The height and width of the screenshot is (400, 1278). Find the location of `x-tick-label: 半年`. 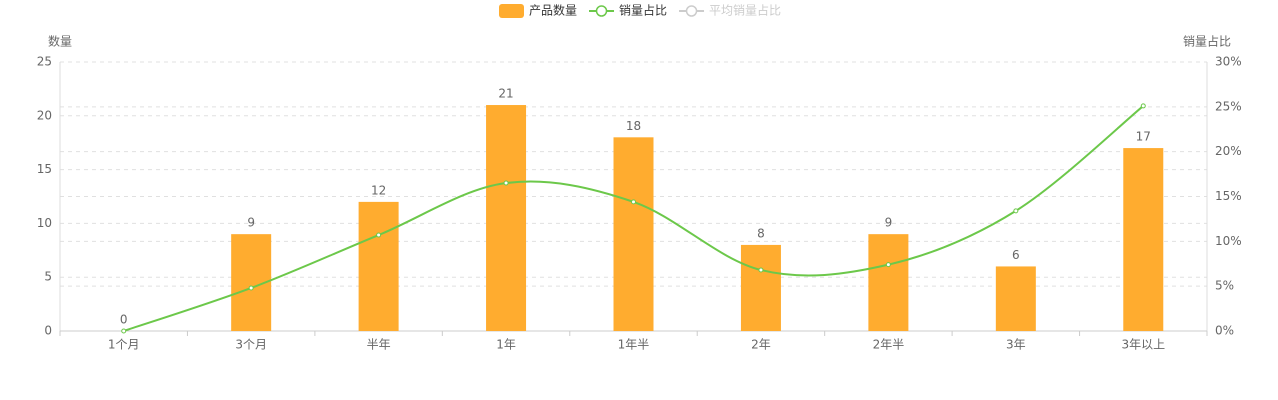

x-tick-label: 半年 is located at coordinates (379, 345).